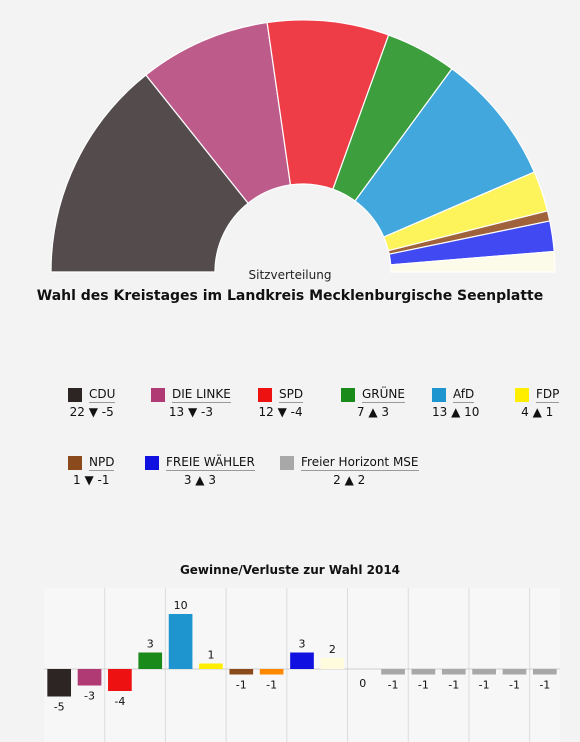  I want to click on legend-stats-freier-horizont-mse: 2 ▲ 2, so click(349, 480).